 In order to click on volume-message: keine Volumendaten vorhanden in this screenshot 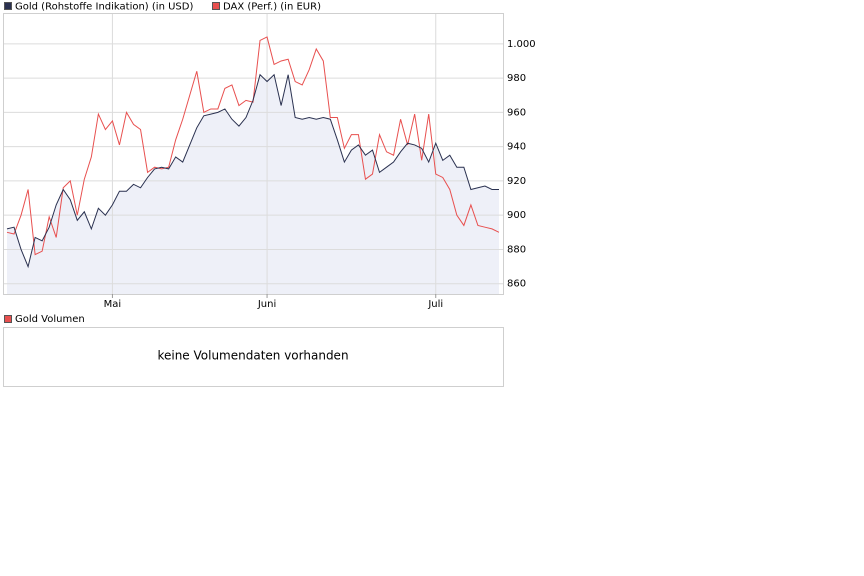, I will do `click(252, 356)`.